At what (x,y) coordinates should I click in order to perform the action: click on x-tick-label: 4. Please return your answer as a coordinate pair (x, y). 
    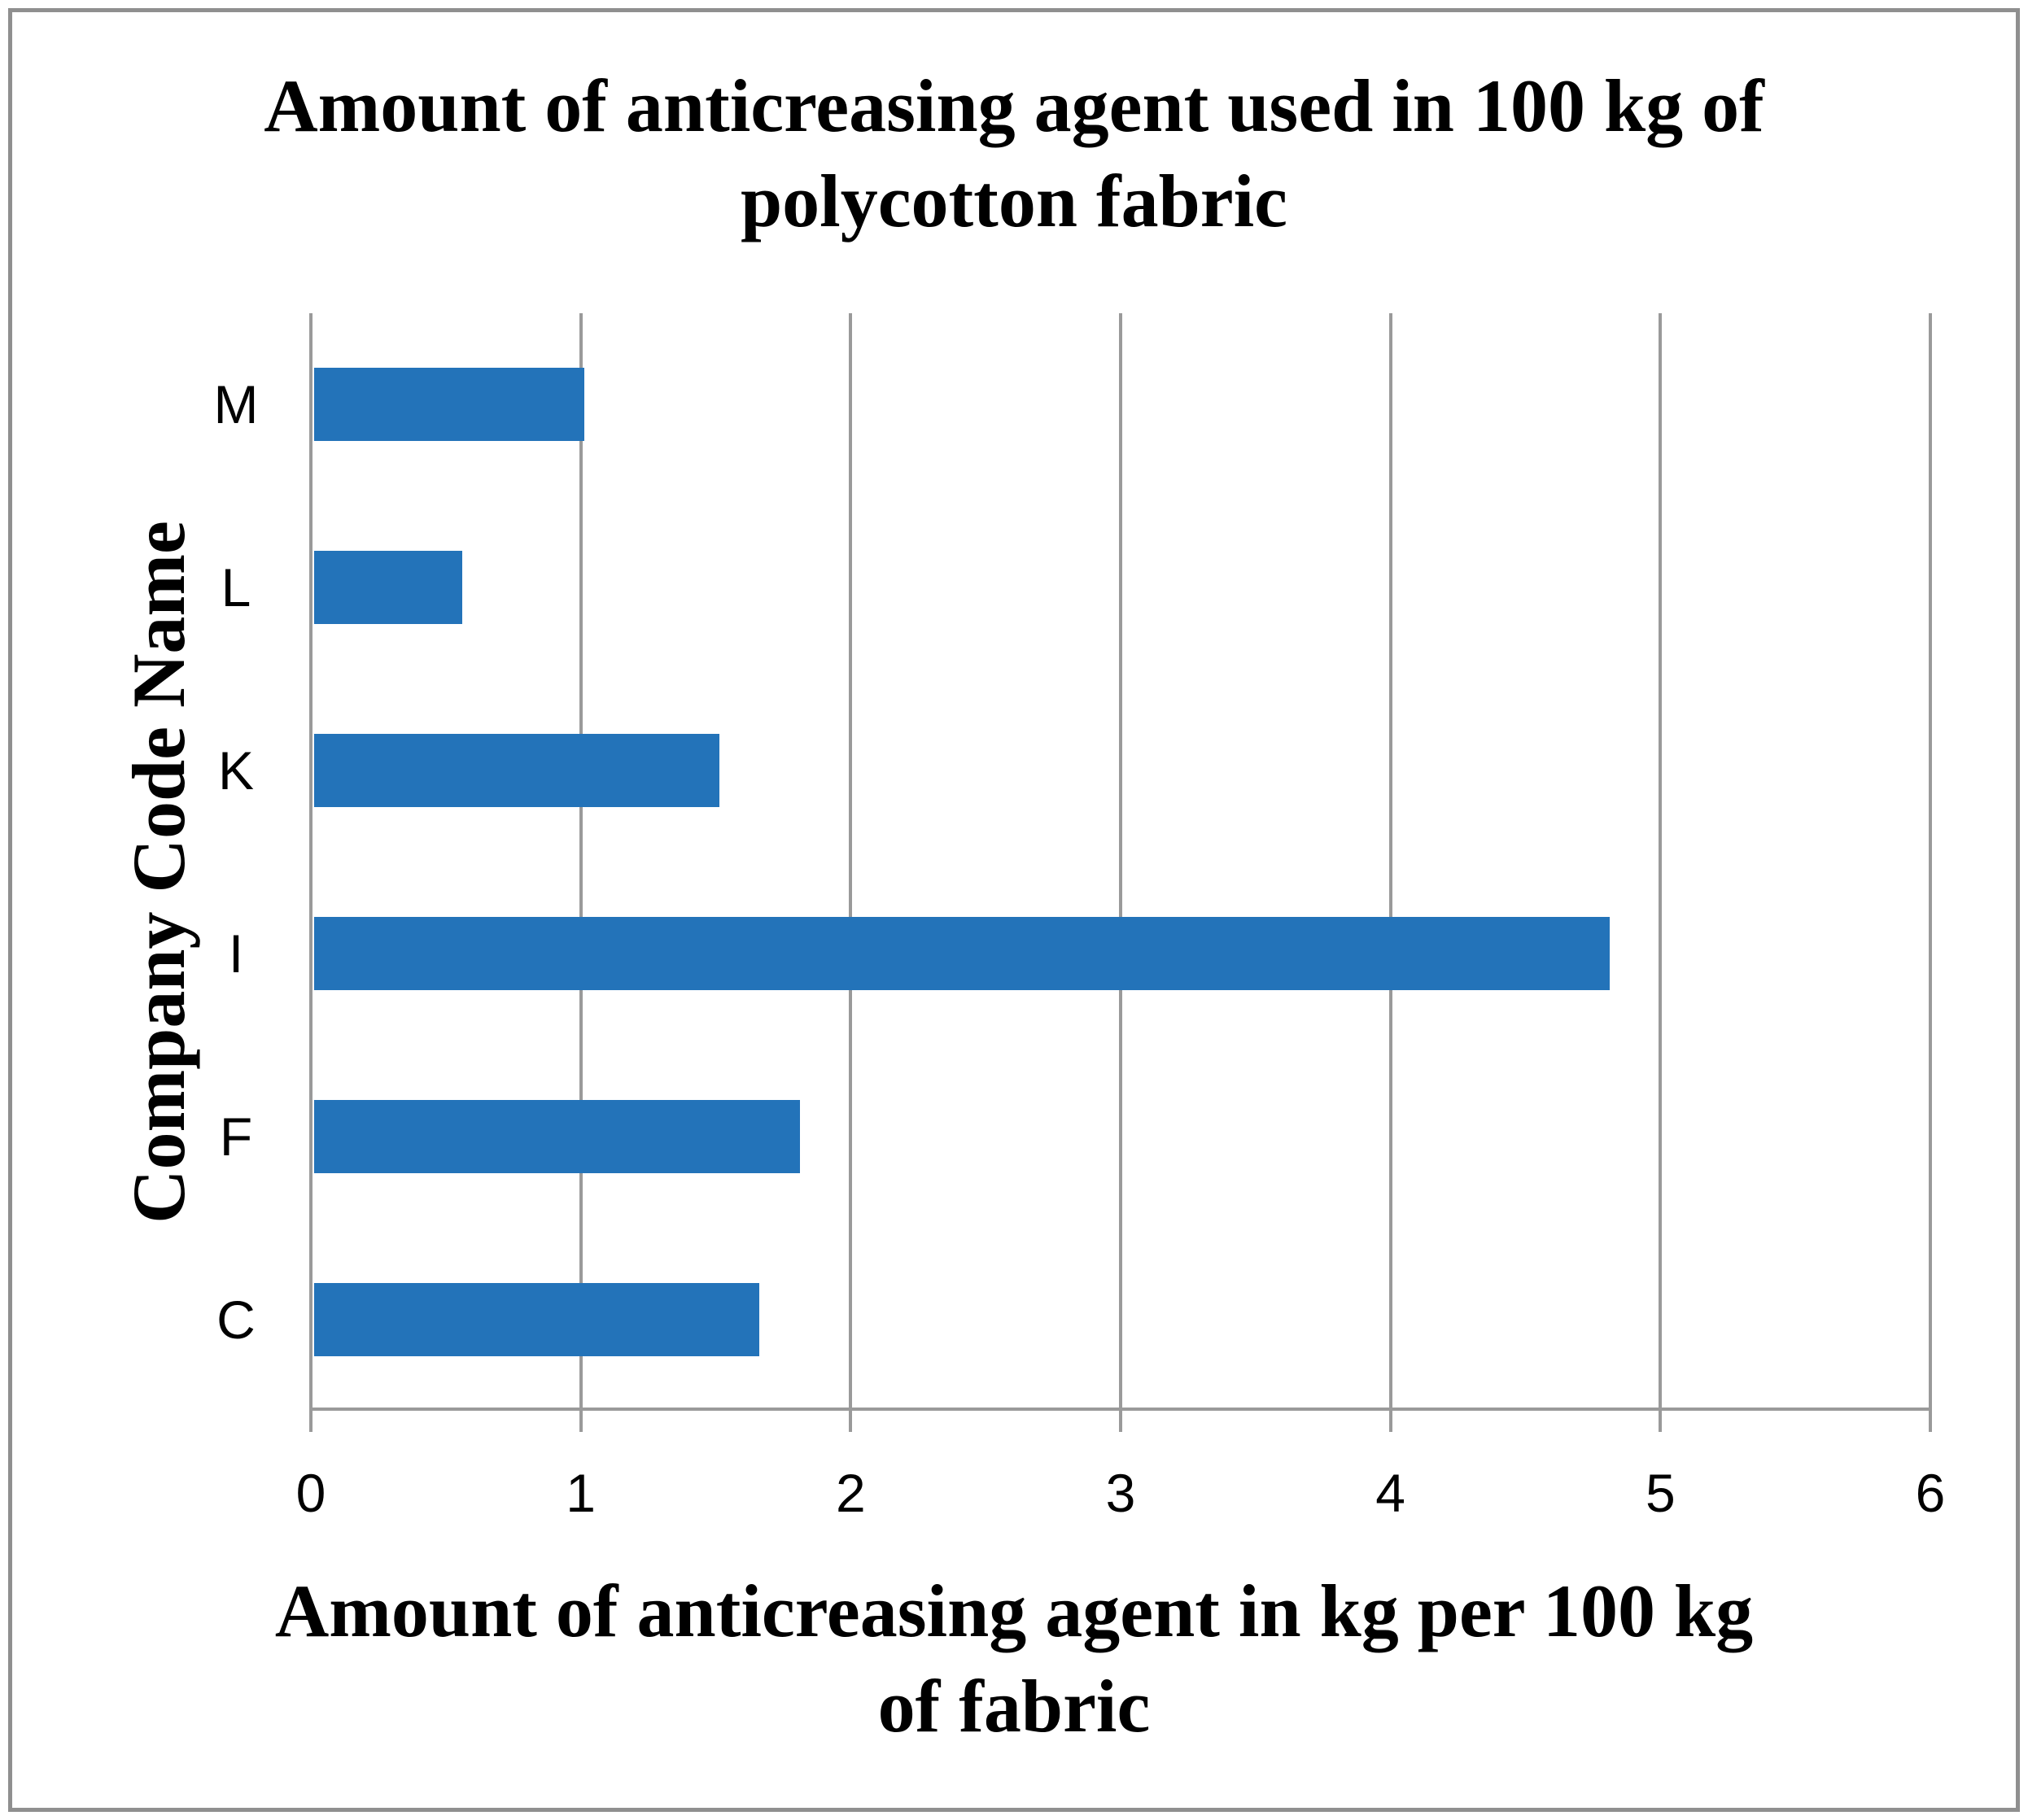
    Looking at the image, I should click on (1391, 1493).